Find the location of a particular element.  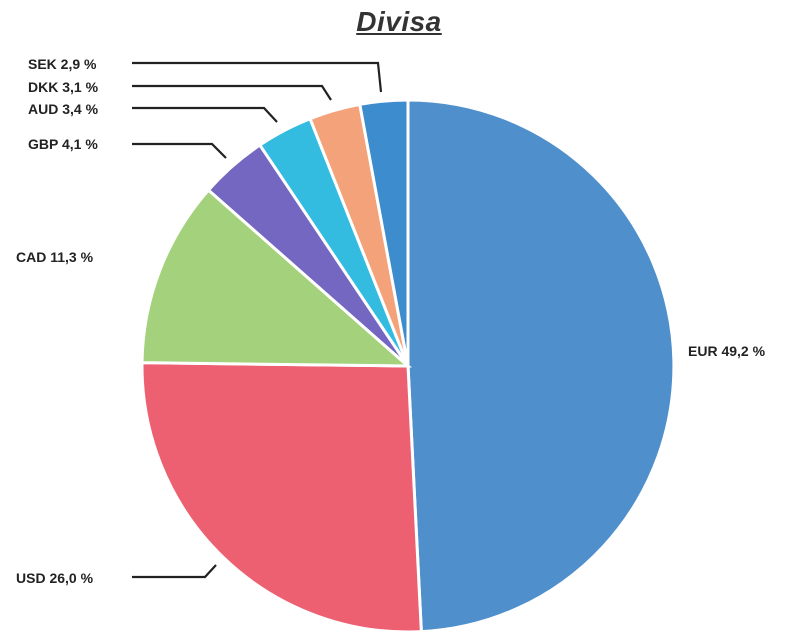

leader-line-sek is located at coordinates (257, 77).